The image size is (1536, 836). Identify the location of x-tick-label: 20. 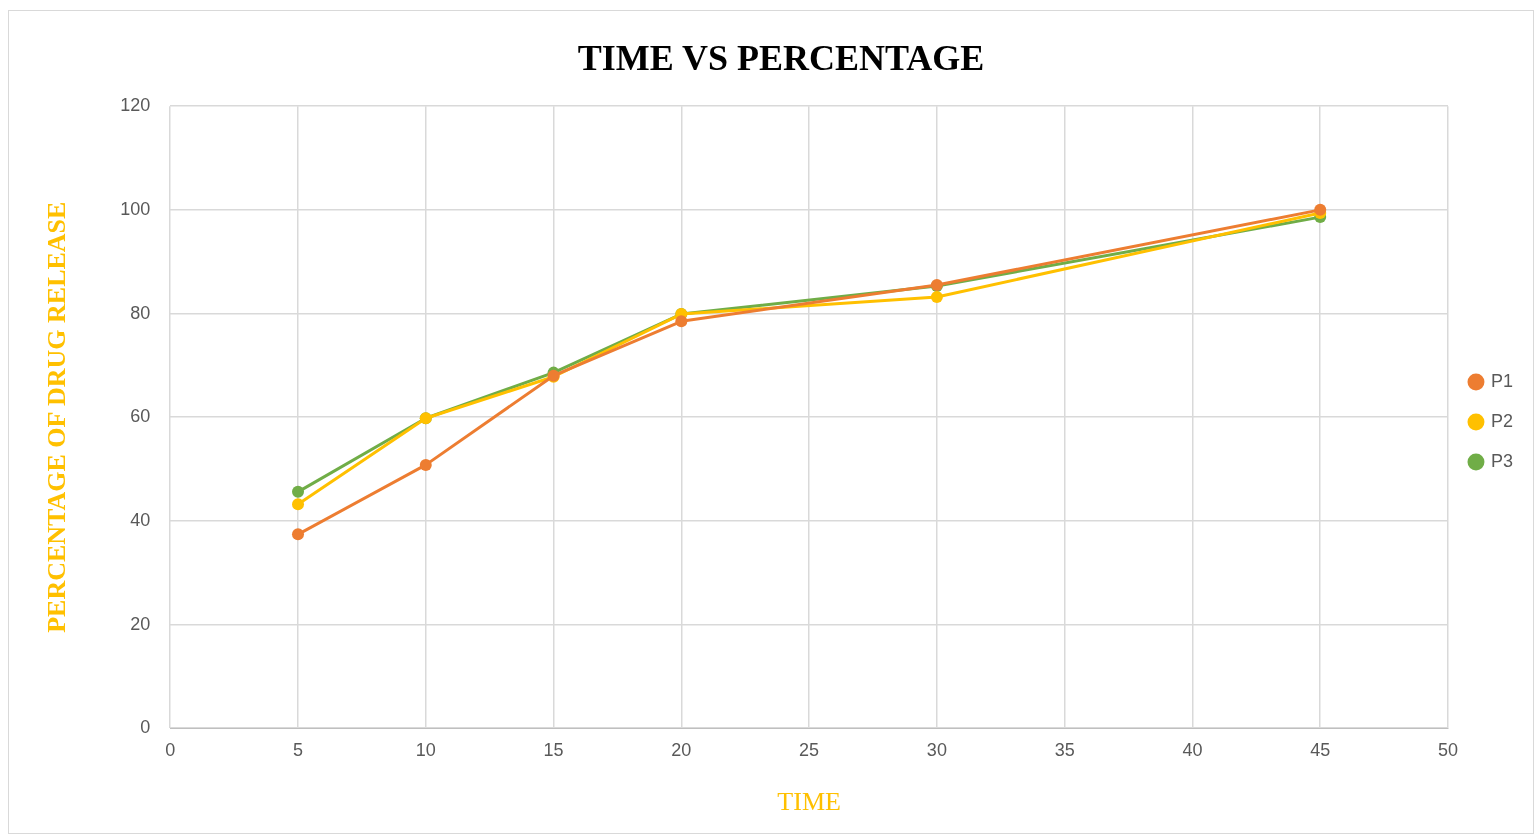
(681, 749).